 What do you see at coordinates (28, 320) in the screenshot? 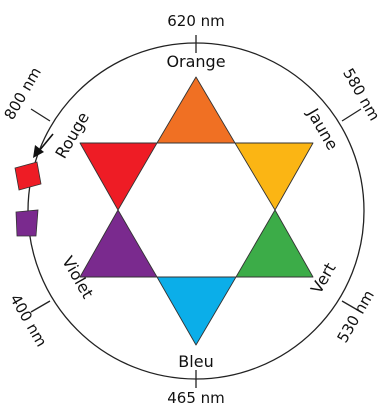
I see `wavelength-label-lower-left: 400 nm` at bounding box center [28, 320].